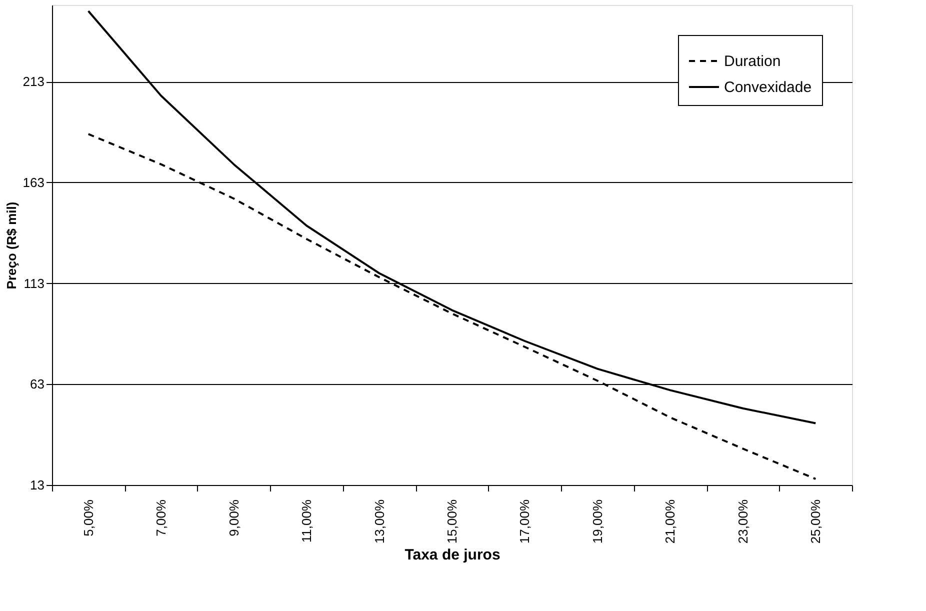 This screenshot has height=611, width=926. Describe the element at coordinates (768, 87) in the screenshot. I see `legend-label: Convexidade` at that location.